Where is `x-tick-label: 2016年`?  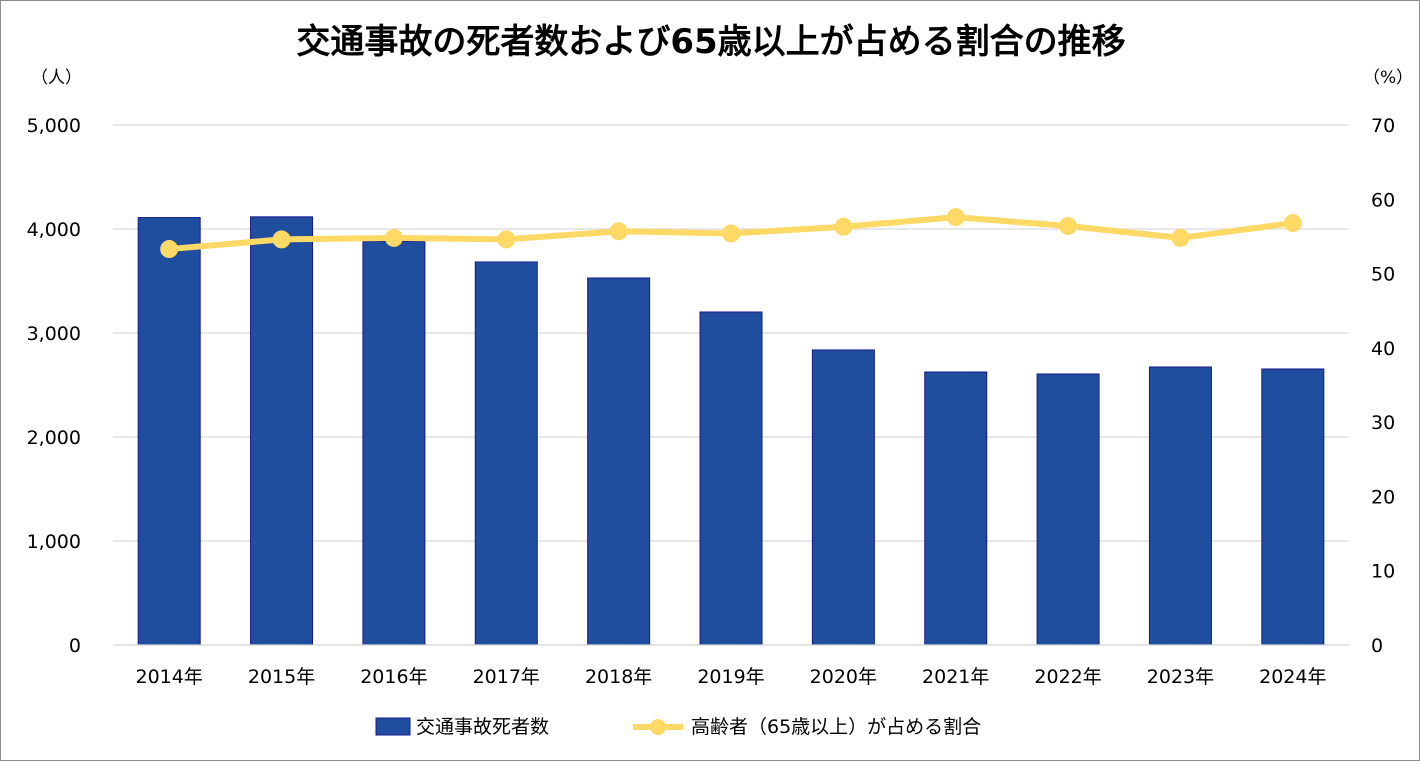
x-tick-label: 2016年 is located at coordinates (393, 677).